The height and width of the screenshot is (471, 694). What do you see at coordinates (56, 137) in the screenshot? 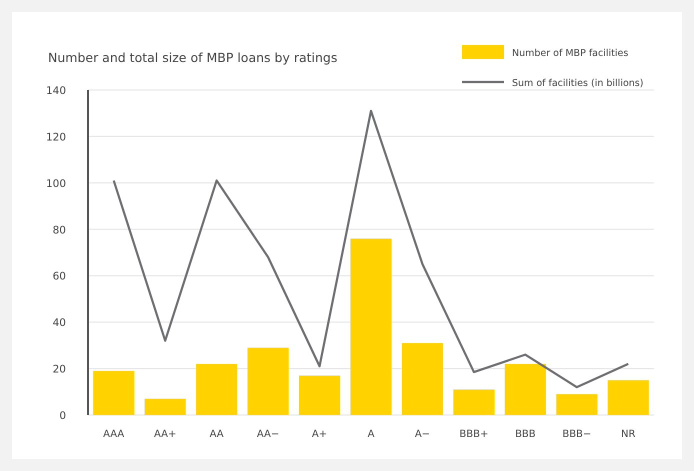
I see `y-tick-label: 120` at bounding box center [56, 137].